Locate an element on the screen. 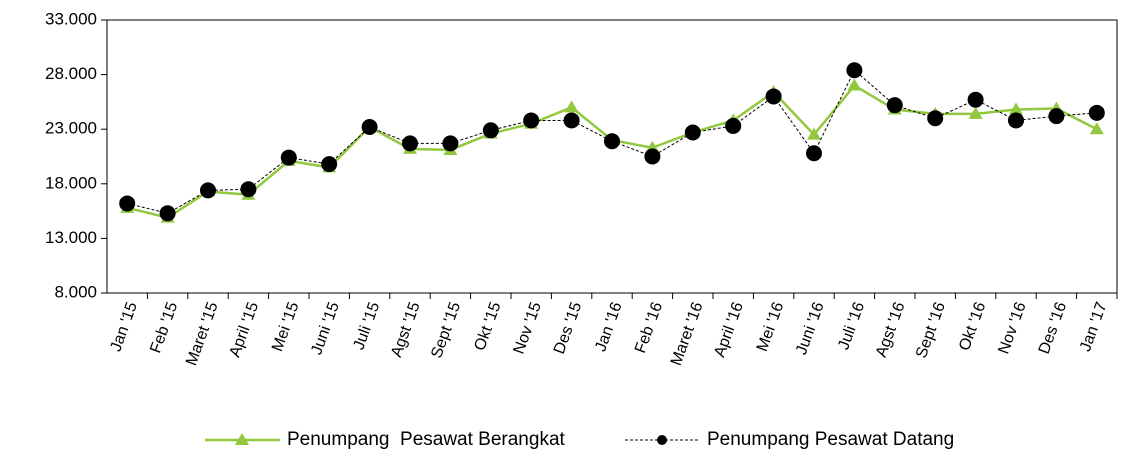 The image size is (1129, 454). x-tick-label: Juli '16 is located at coordinates (851, 326).